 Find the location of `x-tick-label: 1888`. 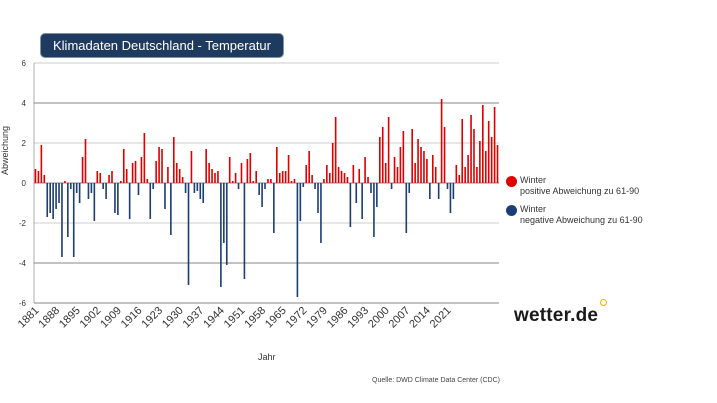

x-tick-label: 1888 is located at coordinates (49, 318).